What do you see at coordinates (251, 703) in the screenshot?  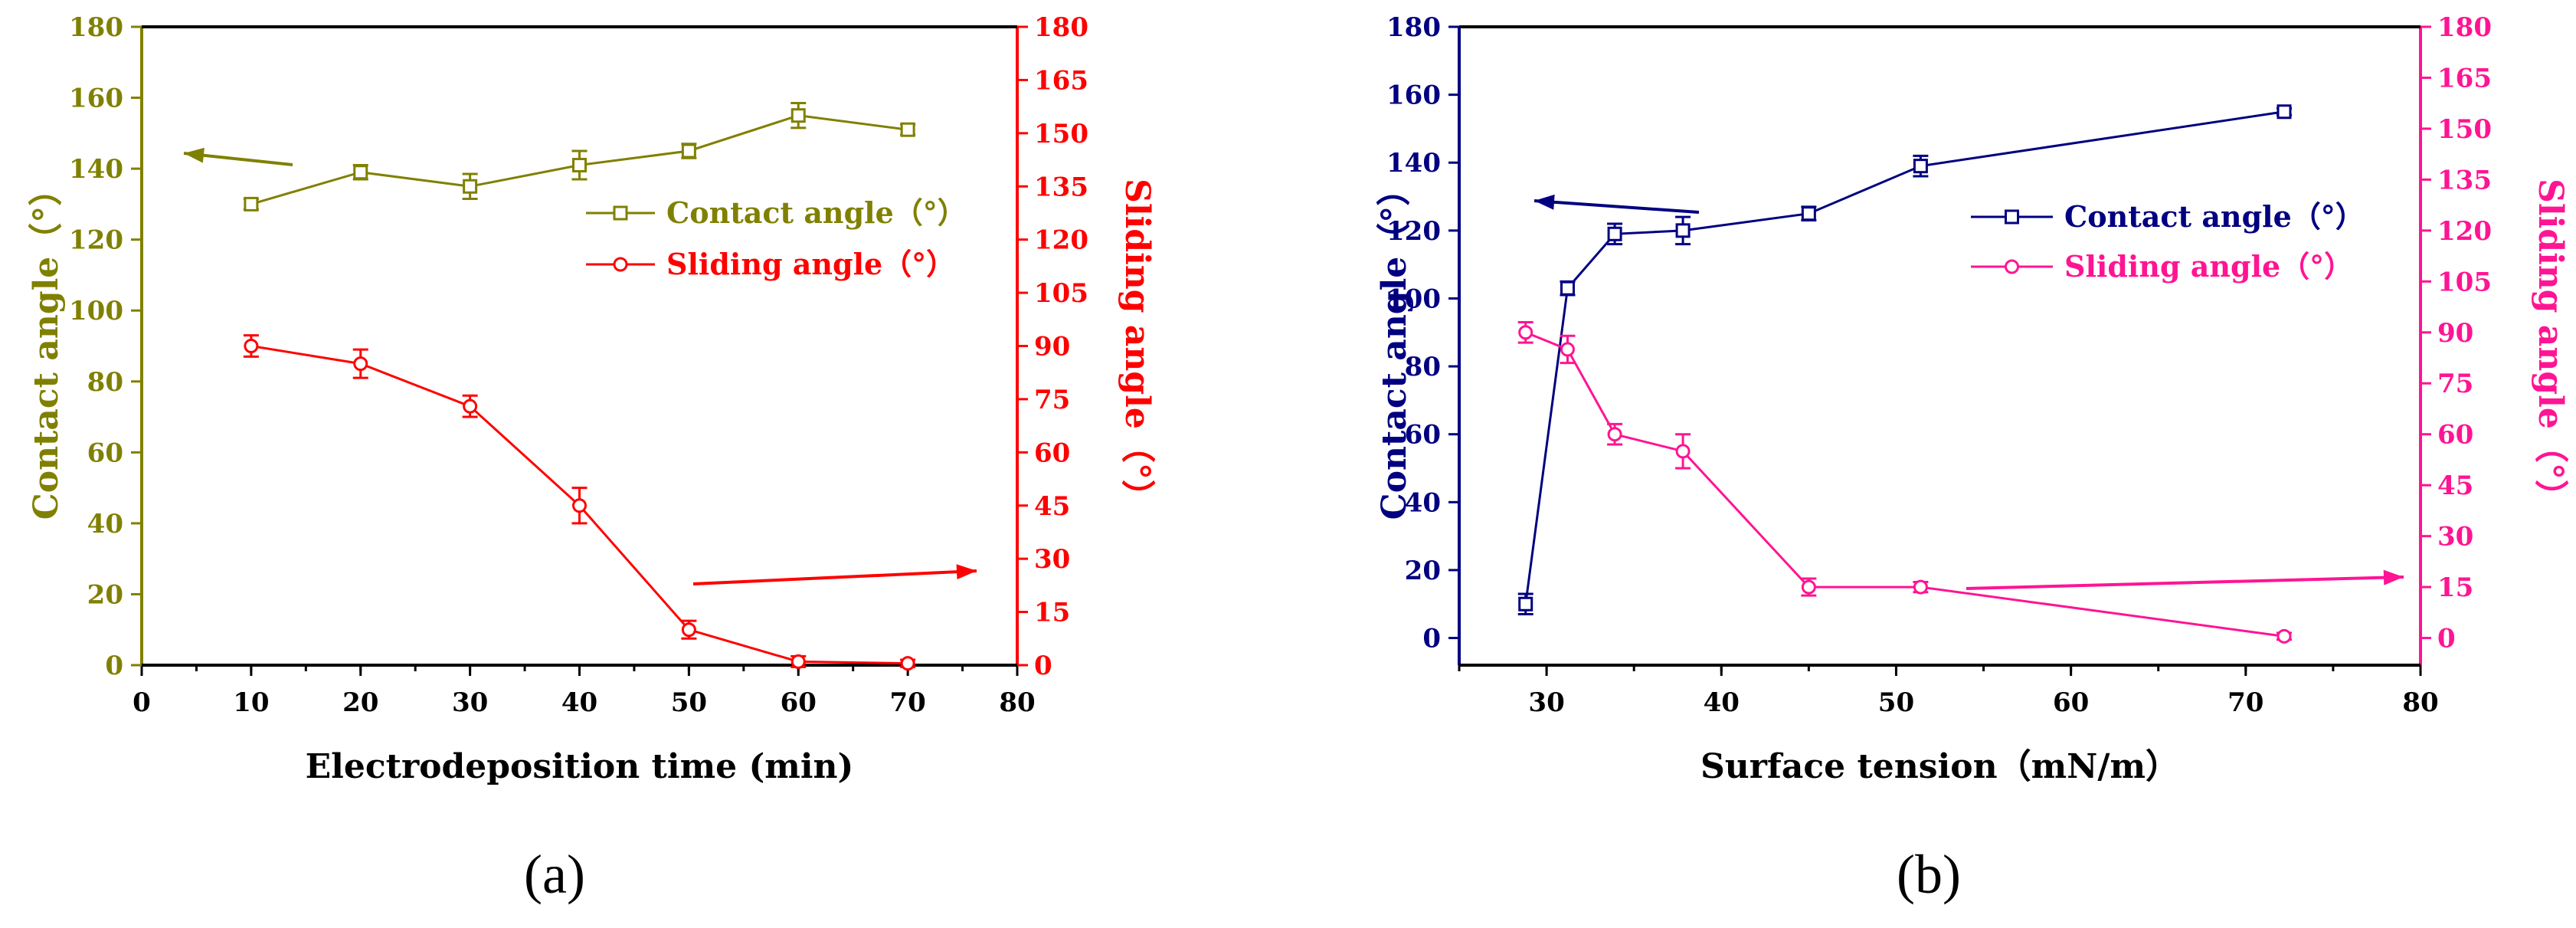 I see `x-tick-label: 10` at bounding box center [251, 703].